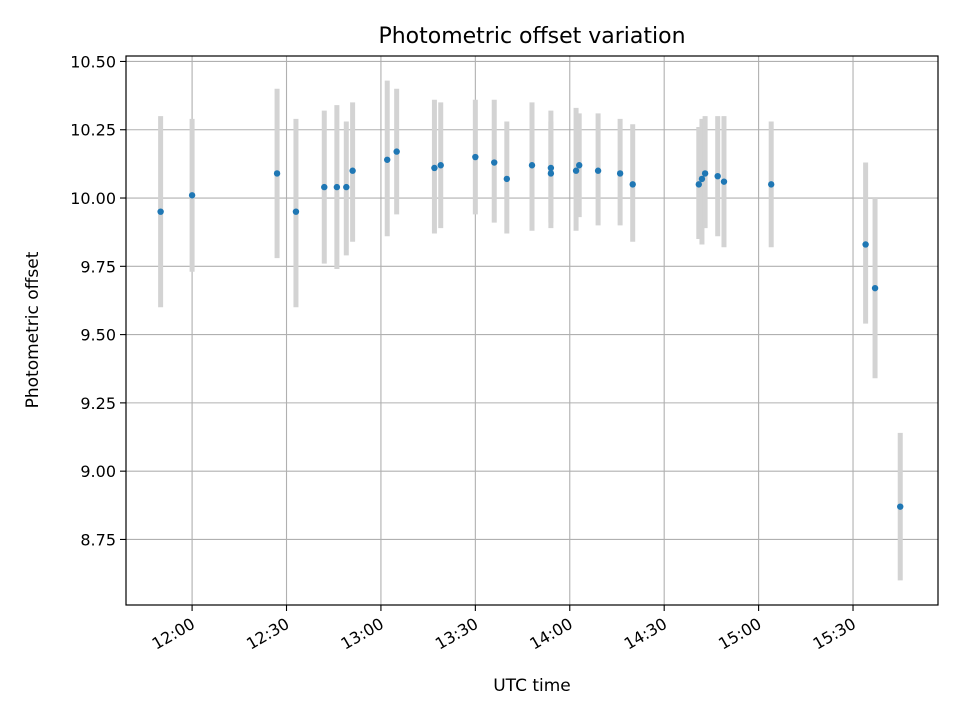 The image size is (960, 720). I want to click on y-axis-ticks: 8.75 9.00 9.25 9.50 9.75 10.00 10.25 10.50, so click(98, 300).